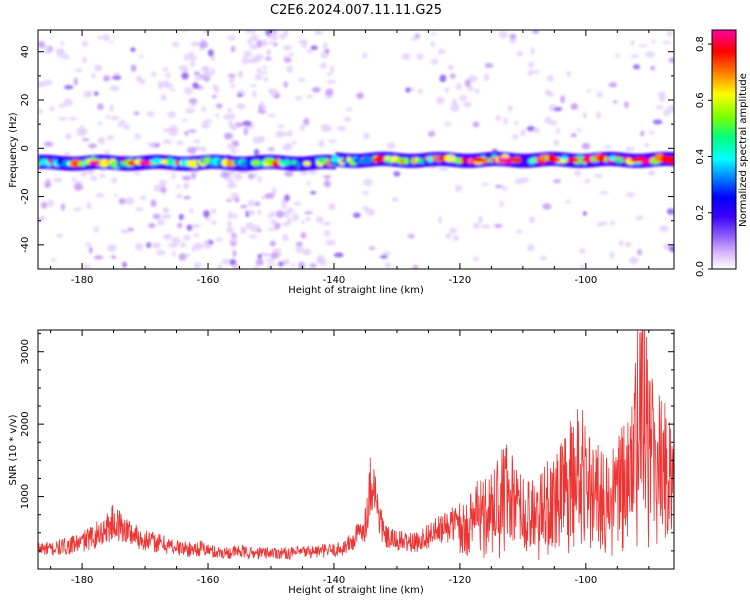 Image resolution: width=750 pixels, height=600 pixels. What do you see at coordinates (478, 160) in the screenshot?
I see `band-peak` at bounding box center [478, 160].